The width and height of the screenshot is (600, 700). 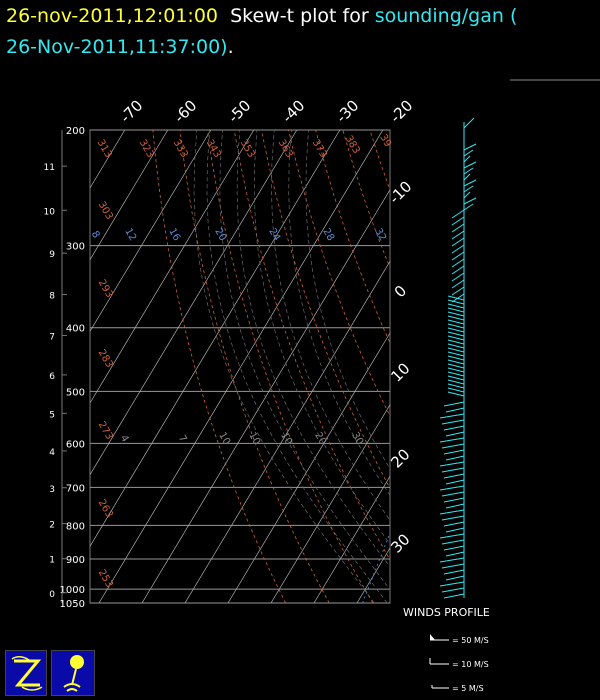 I want to click on dry-adiabat-label: 343, so click(x=213, y=149).